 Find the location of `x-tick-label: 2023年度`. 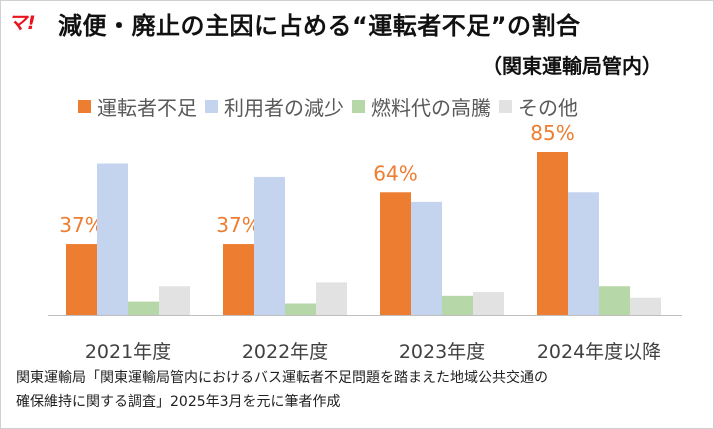

x-tick-label: 2023年度 is located at coordinates (442, 352).